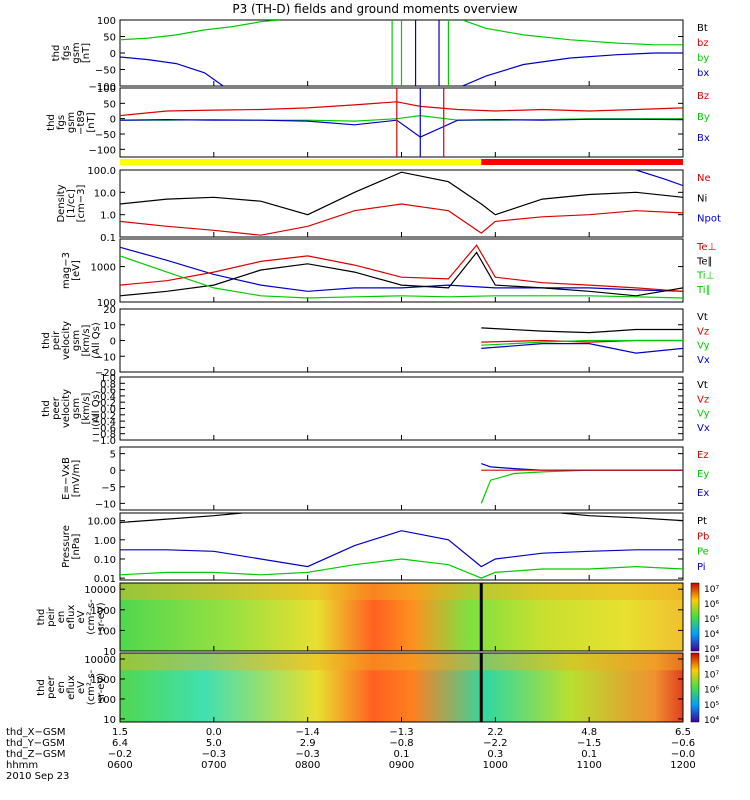 This screenshot has height=800, width=750. Describe the element at coordinates (66, 546) in the screenshot. I see `y-axis-label: Pressure` at that location.